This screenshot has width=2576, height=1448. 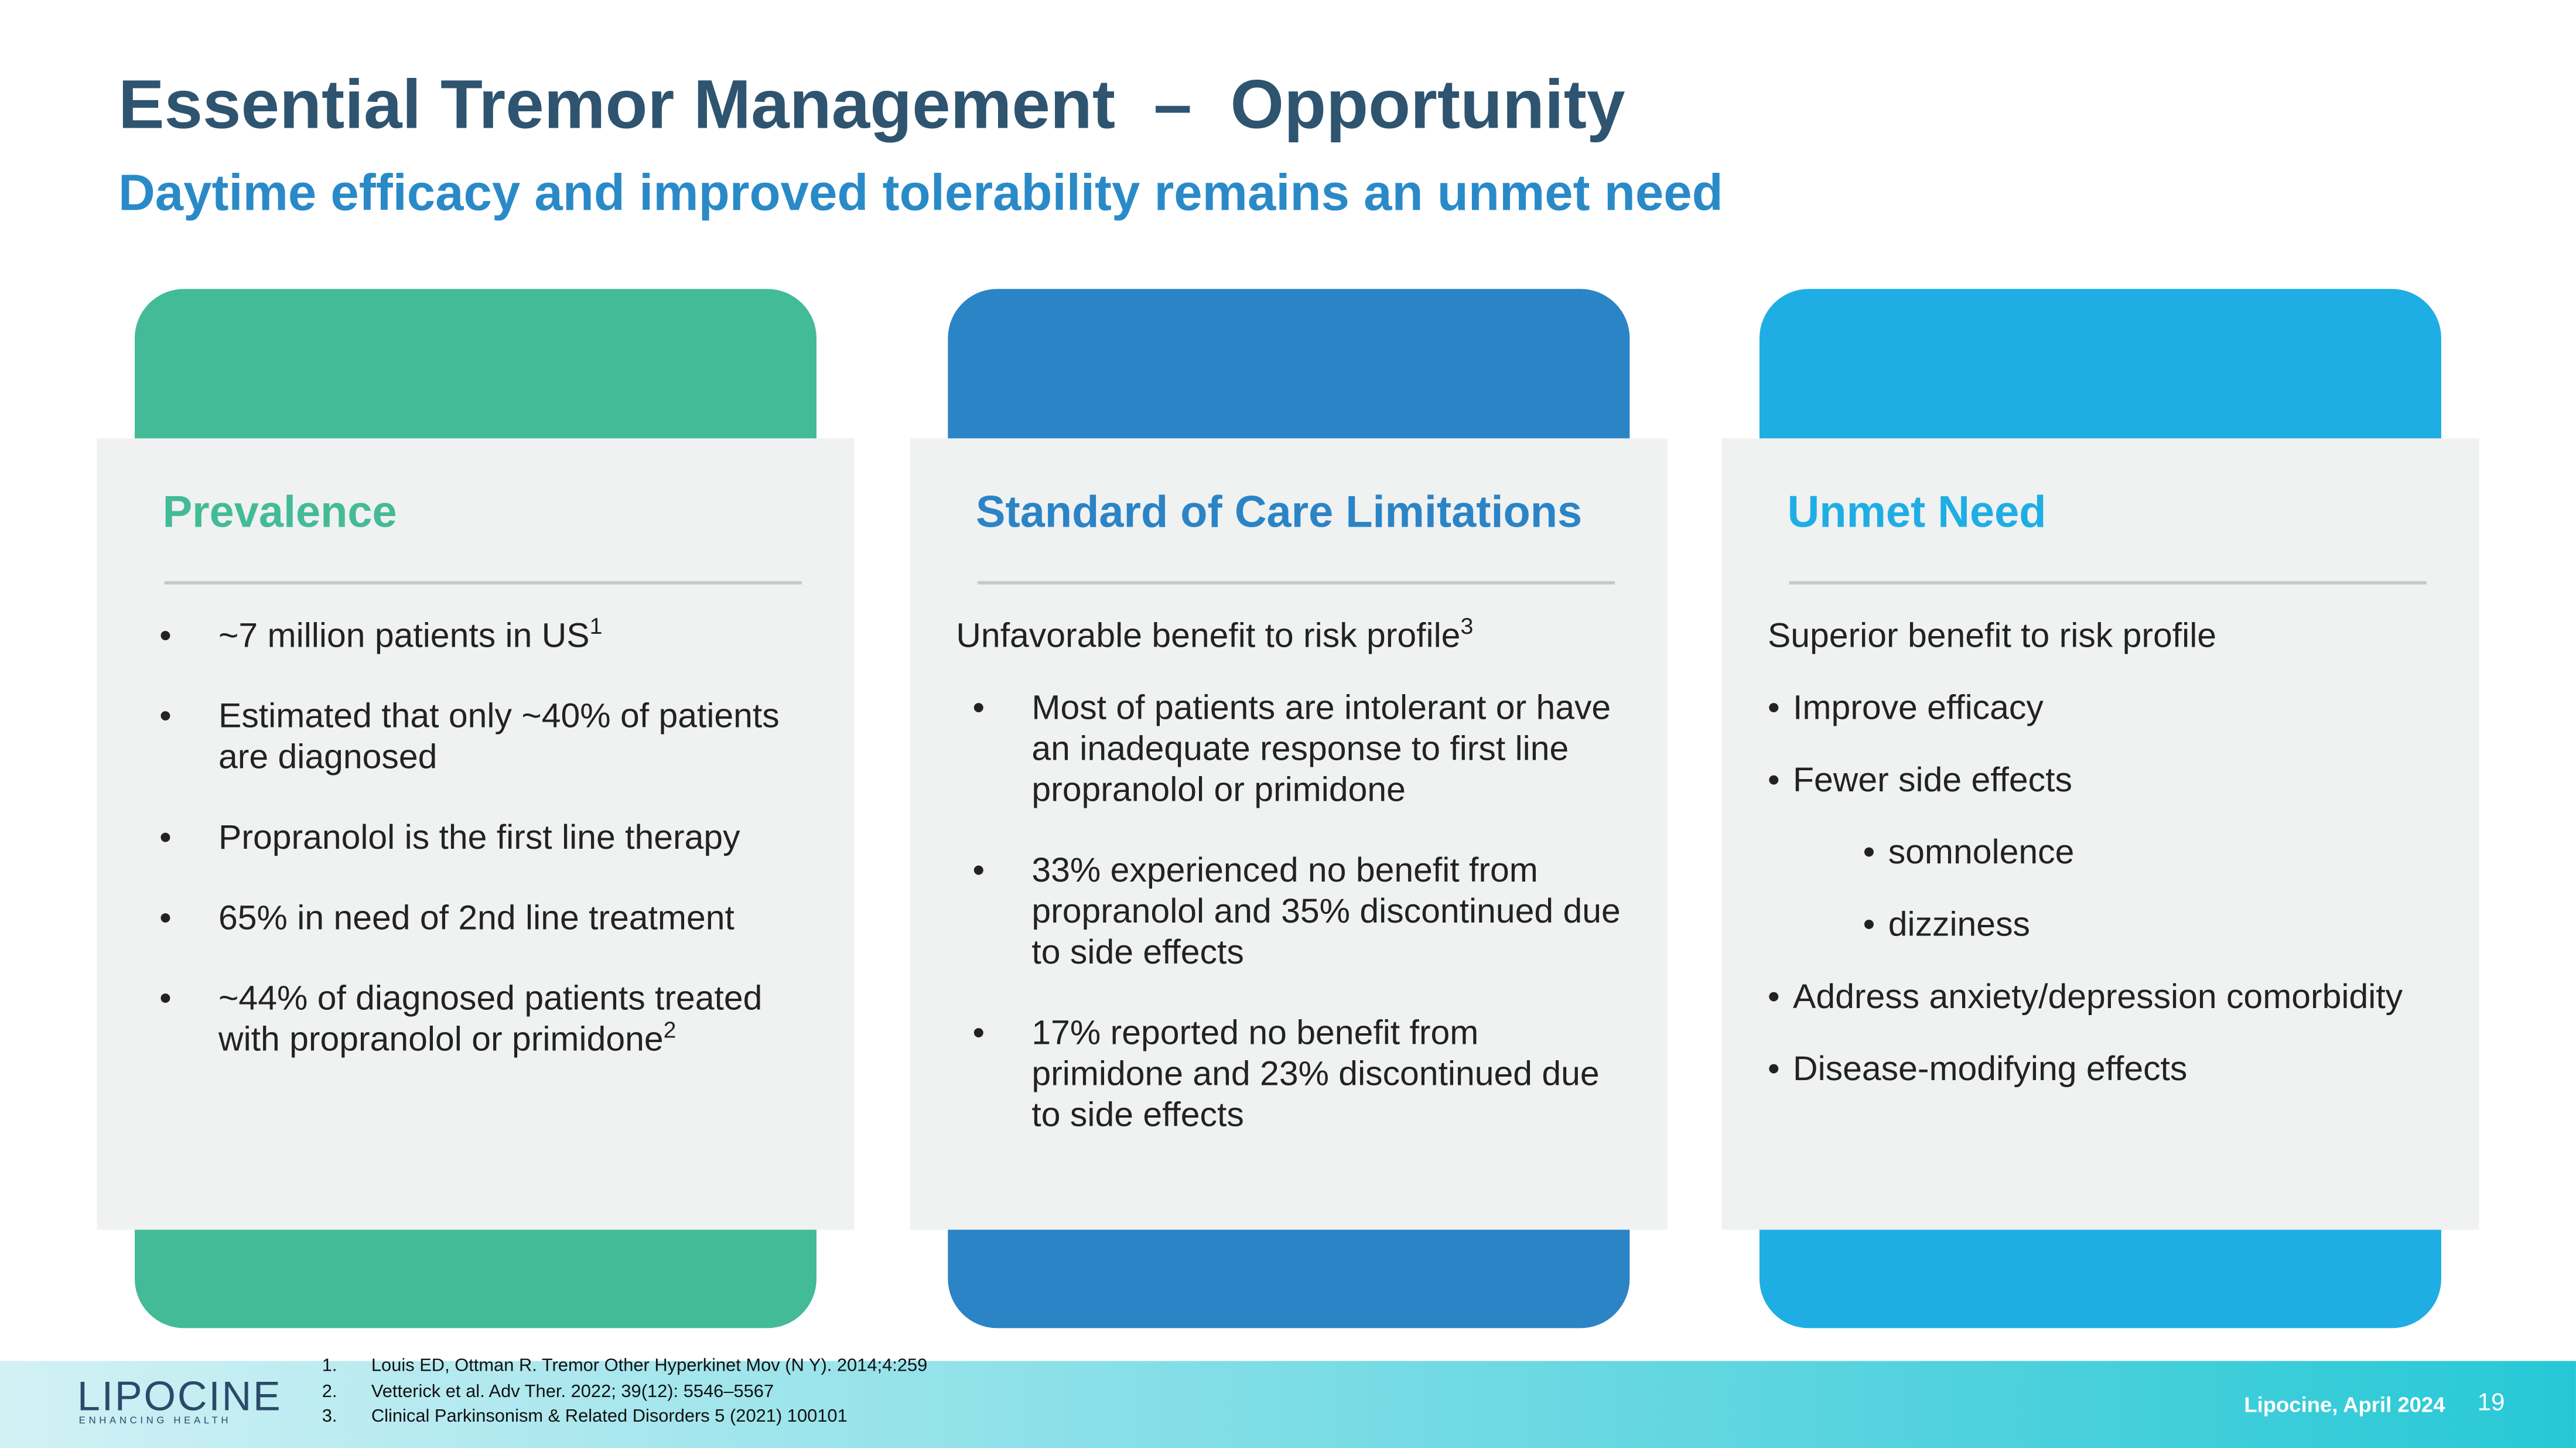 I want to click on sub-item: • dizziness, so click(x=2152, y=924).